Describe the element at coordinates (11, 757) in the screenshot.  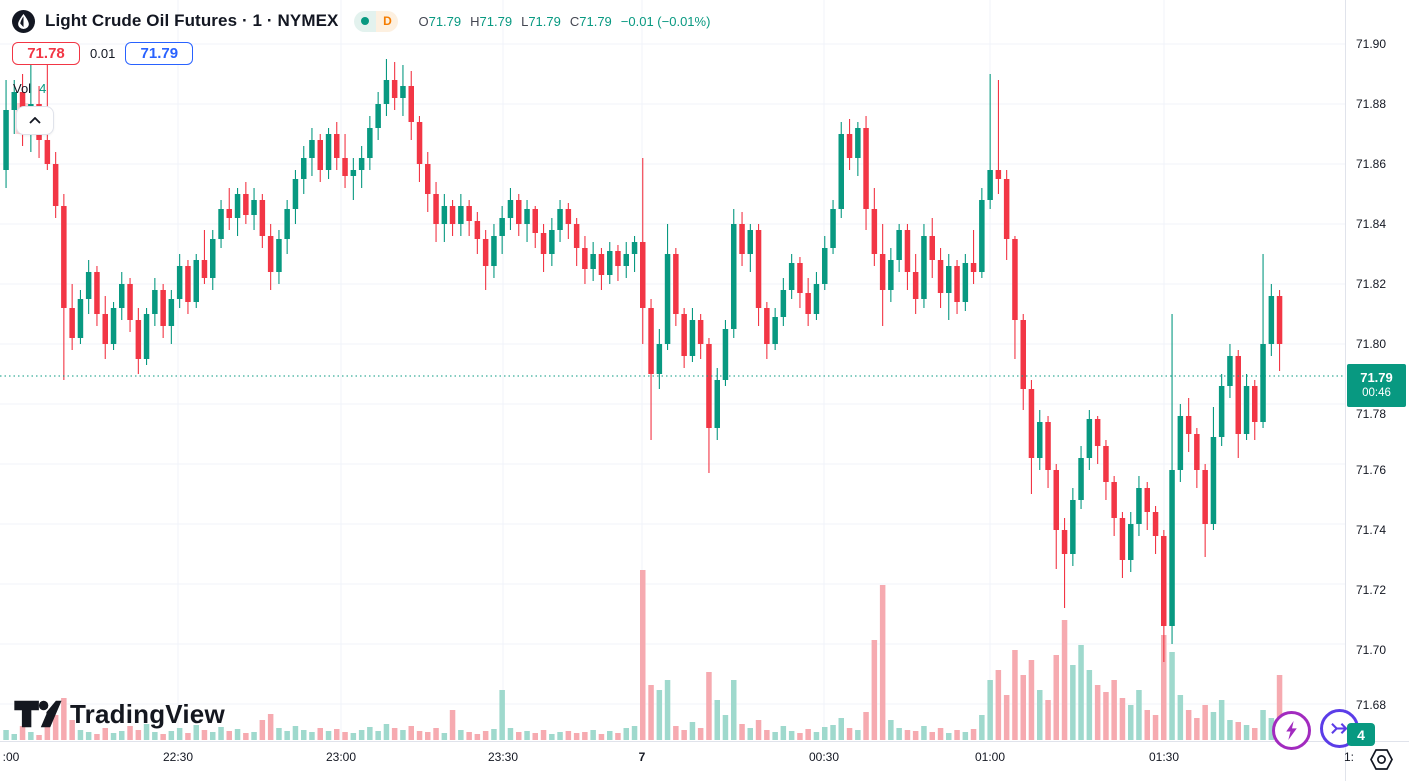
I see `time-tick-label: :00` at that location.